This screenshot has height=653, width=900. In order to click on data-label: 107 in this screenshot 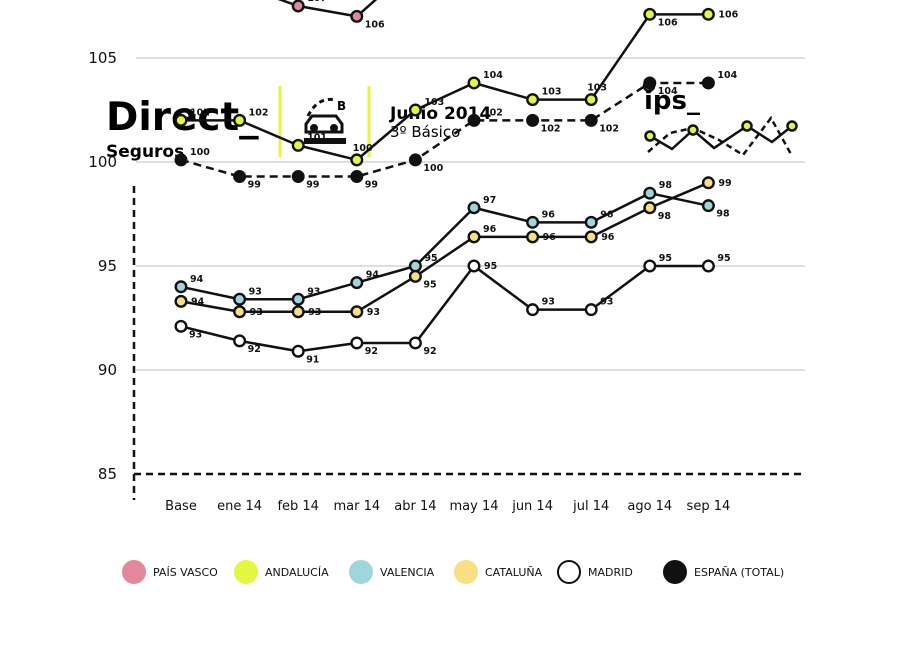, I will do `click(317, 2)`.